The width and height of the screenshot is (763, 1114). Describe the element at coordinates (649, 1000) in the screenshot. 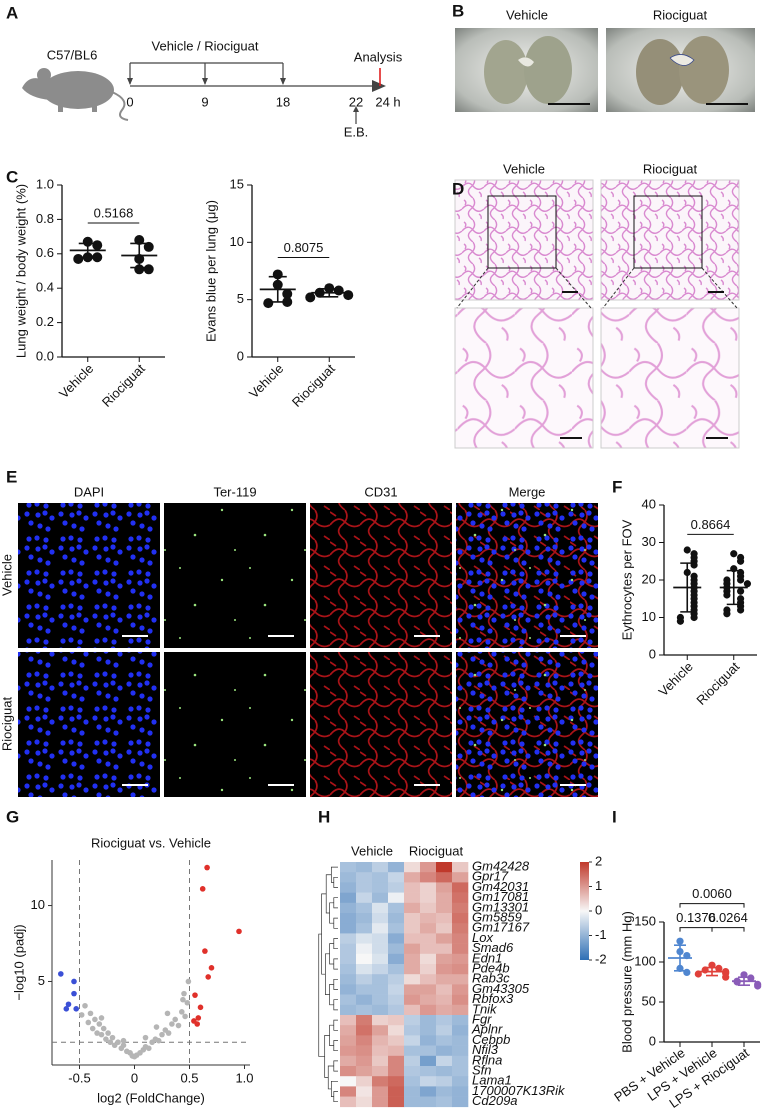

I see `y-tick-label: 50` at that location.